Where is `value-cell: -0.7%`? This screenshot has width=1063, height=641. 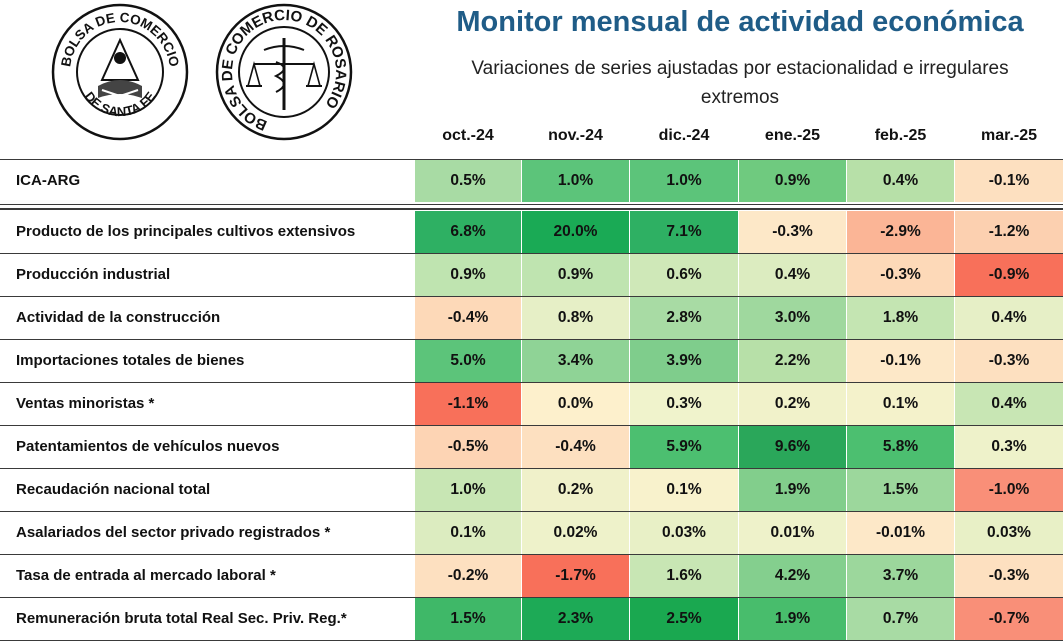 value-cell: -0.7% is located at coordinates (1009, 619).